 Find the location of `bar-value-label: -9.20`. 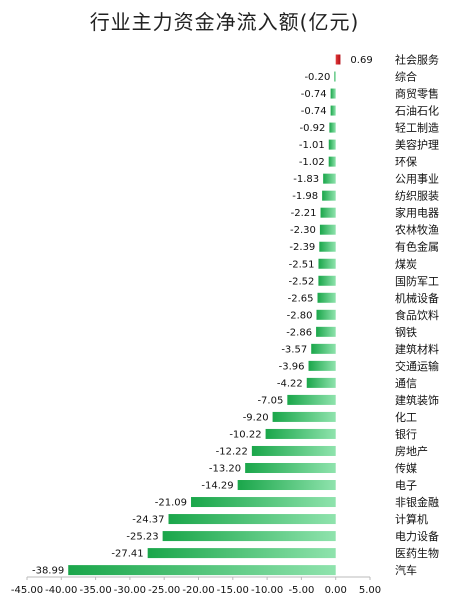

bar-value-label: -9.20 is located at coordinates (256, 417).